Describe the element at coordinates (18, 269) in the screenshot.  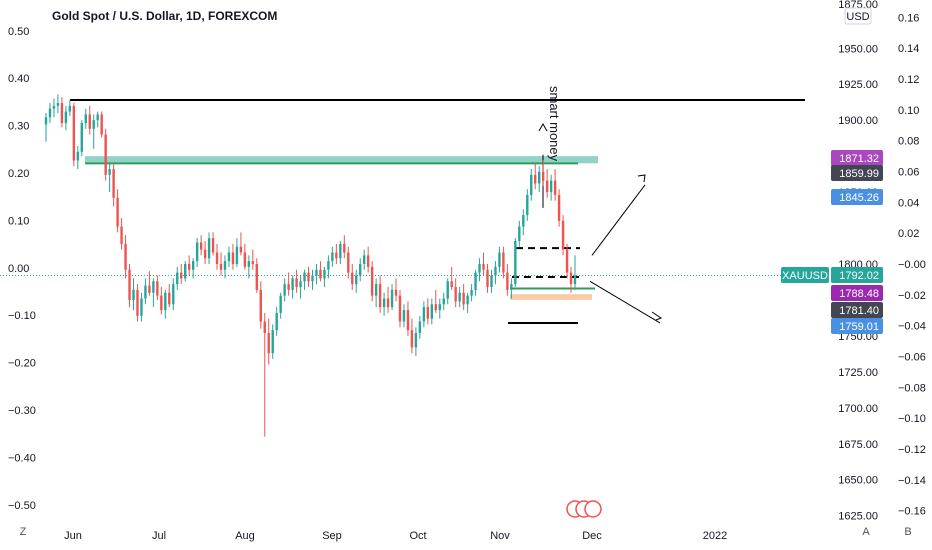
I see `left-axis-tick: 0.00` at that location.